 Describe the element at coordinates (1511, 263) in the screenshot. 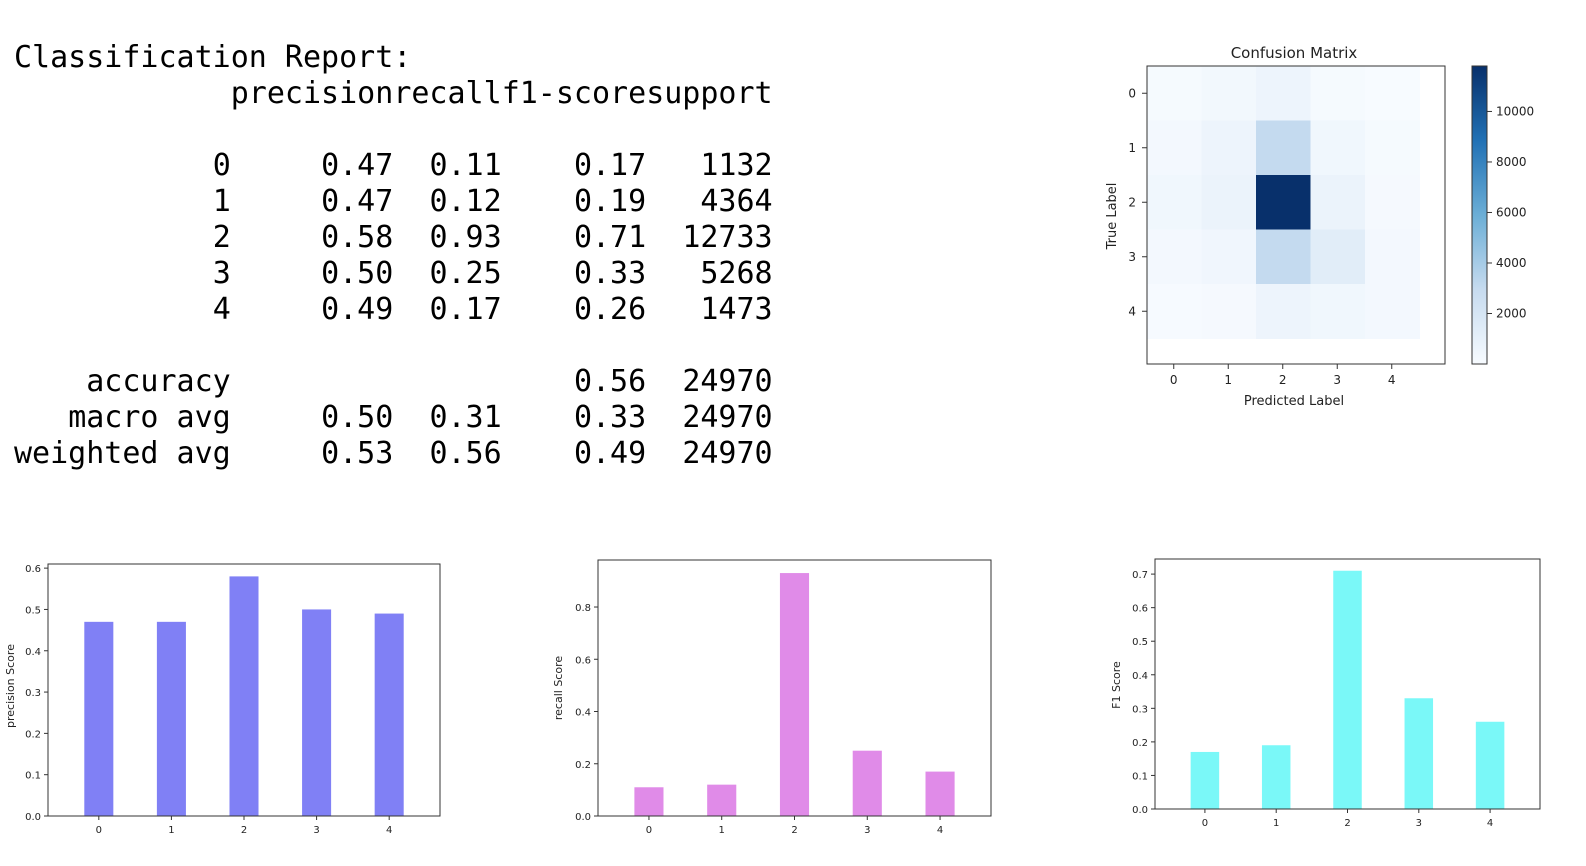

I see `colorbar-tick-label: 4000` at that location.